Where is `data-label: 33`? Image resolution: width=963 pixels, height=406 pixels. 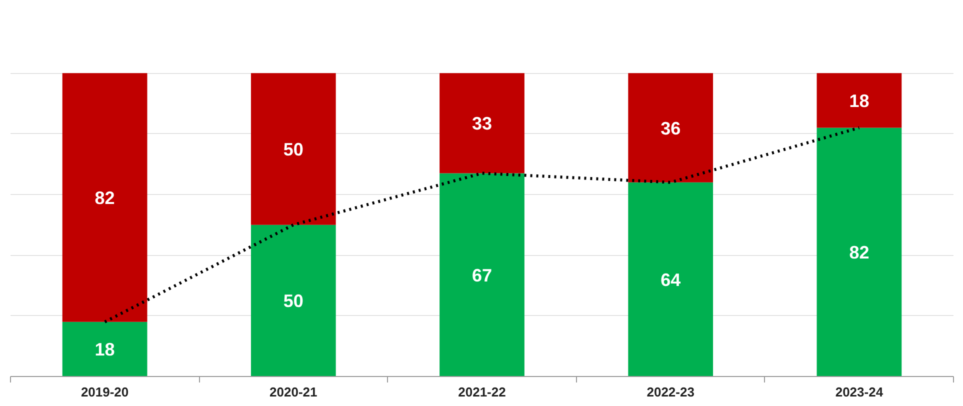 data-label: 33 is located at coordinates (482, 124).